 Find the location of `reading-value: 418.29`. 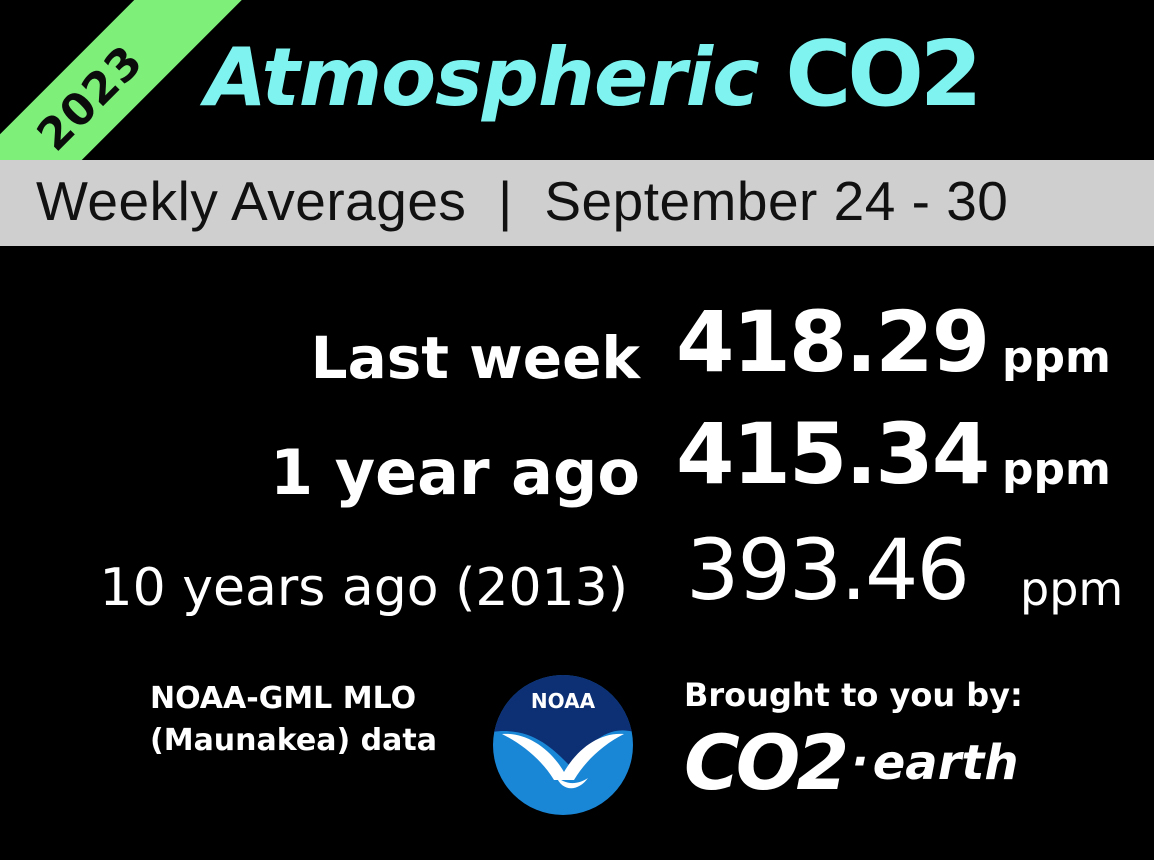

reading-value: 418.29 is located at coordinates (833, 342).